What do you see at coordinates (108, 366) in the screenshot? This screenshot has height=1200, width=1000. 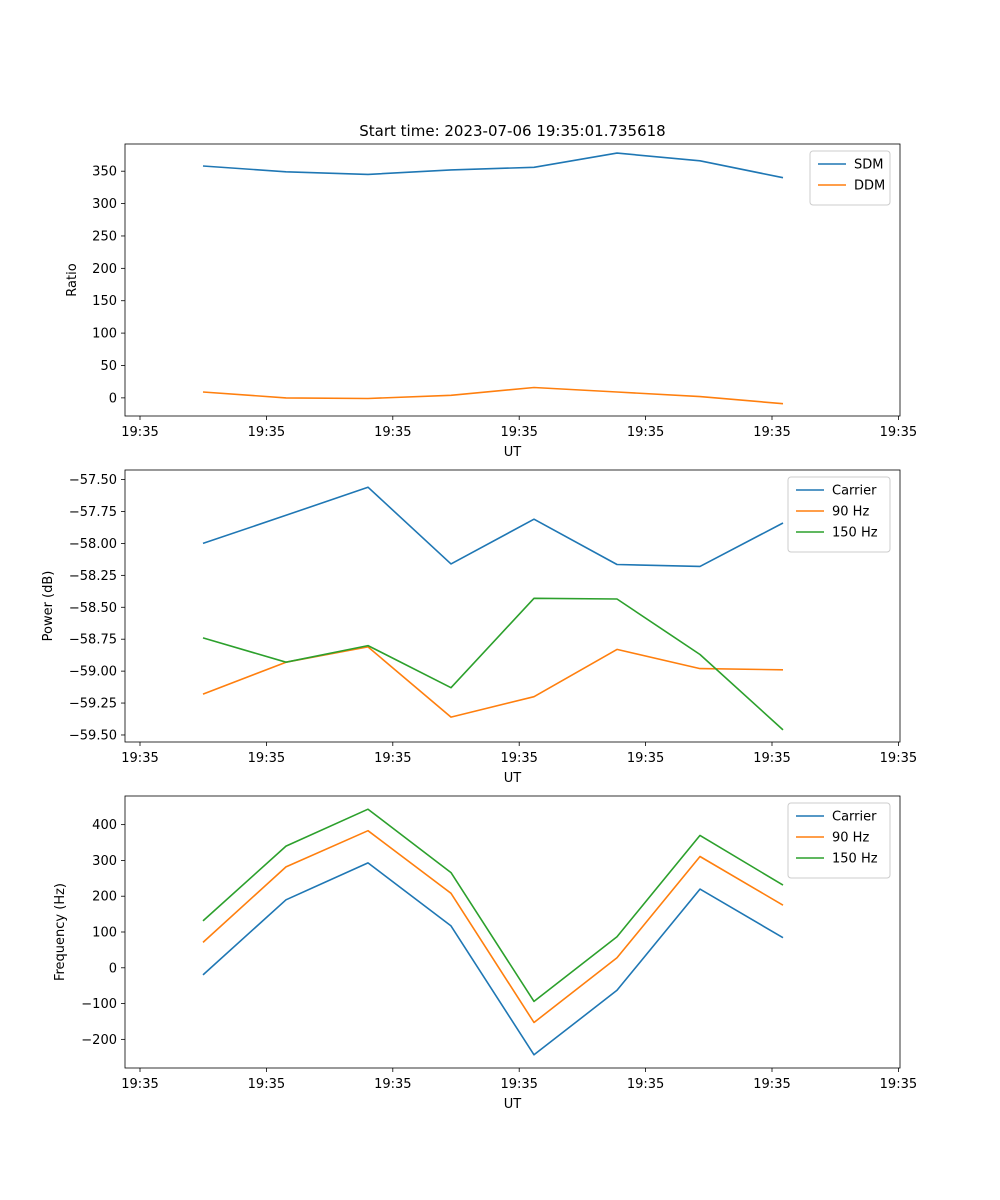 I see `y-tick-label: 50` at bounding box center [108, 366].